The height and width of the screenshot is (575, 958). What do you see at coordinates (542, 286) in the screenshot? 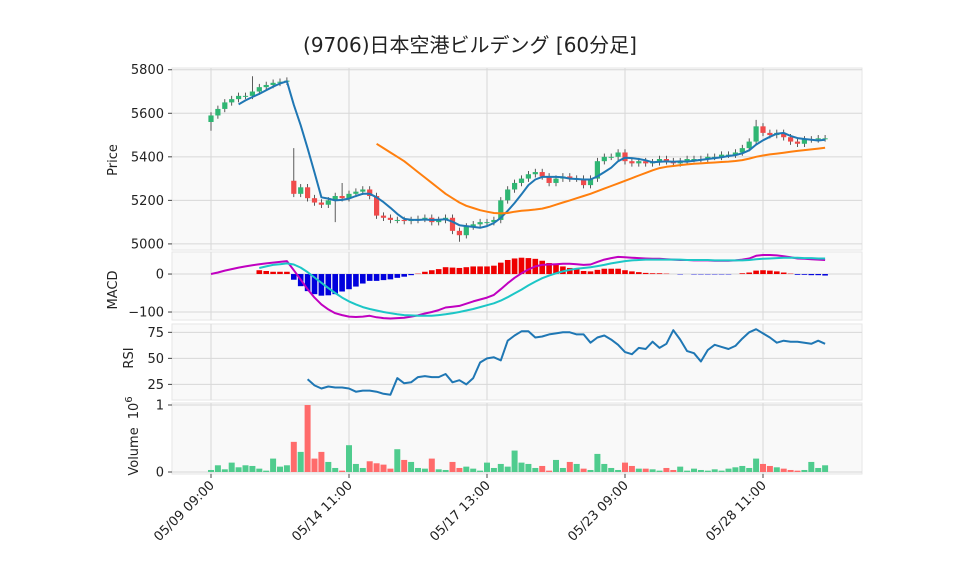
I see `line` at bounding box center [542, 286].